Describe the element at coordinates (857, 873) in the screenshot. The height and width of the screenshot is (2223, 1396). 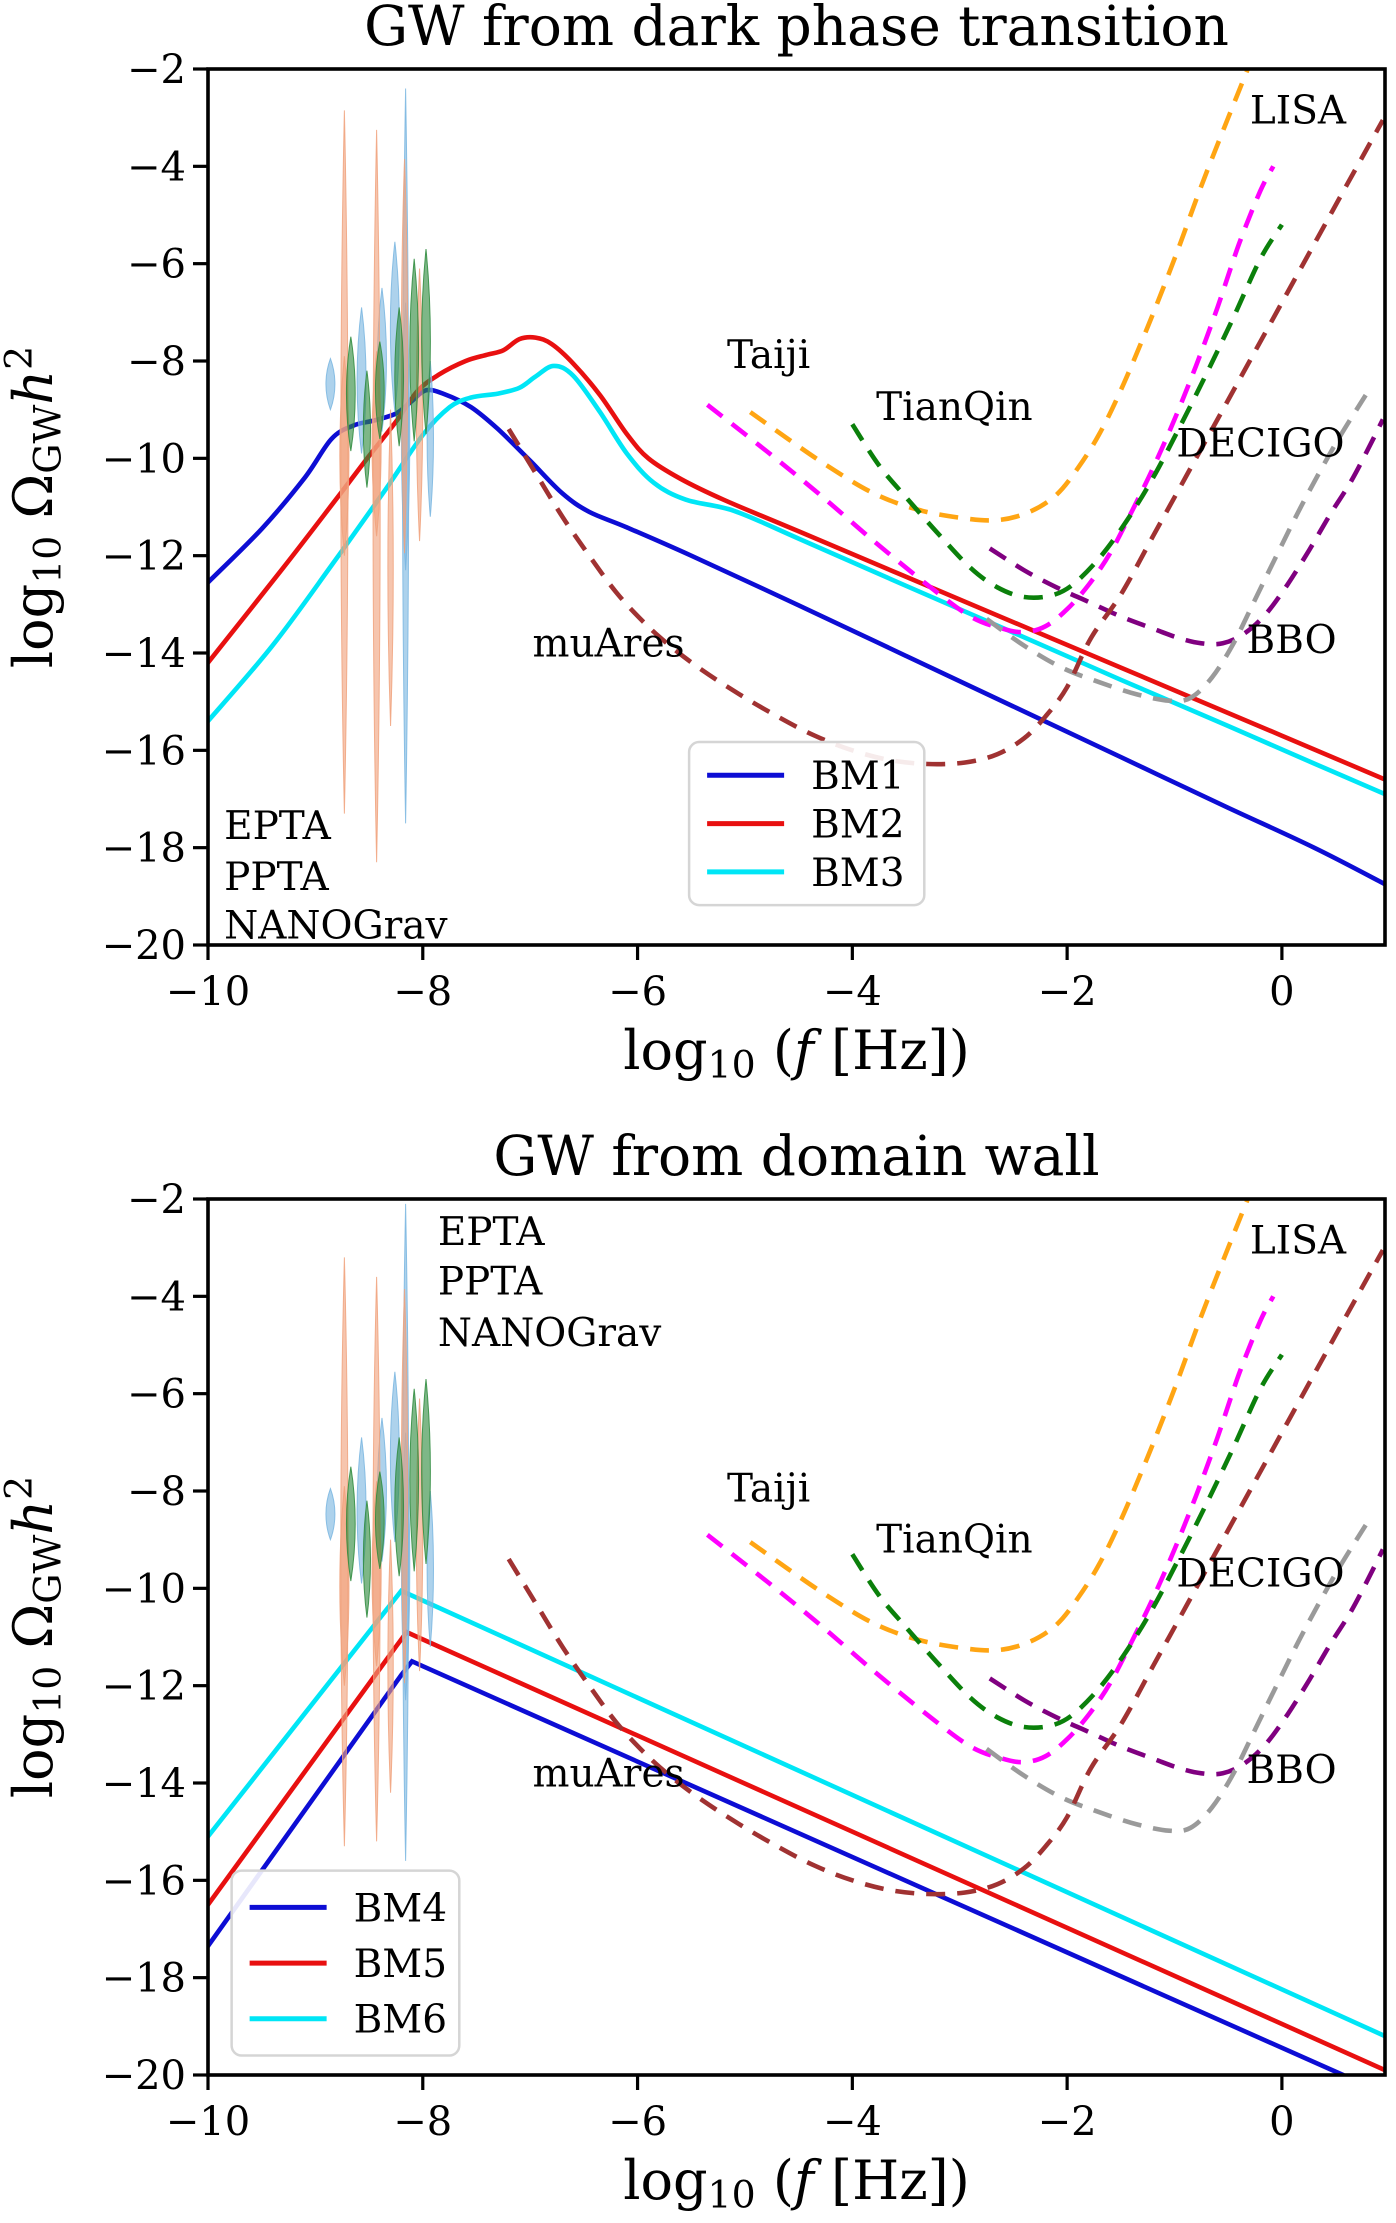
I see `legend-item-BM3: BM3` at that location.